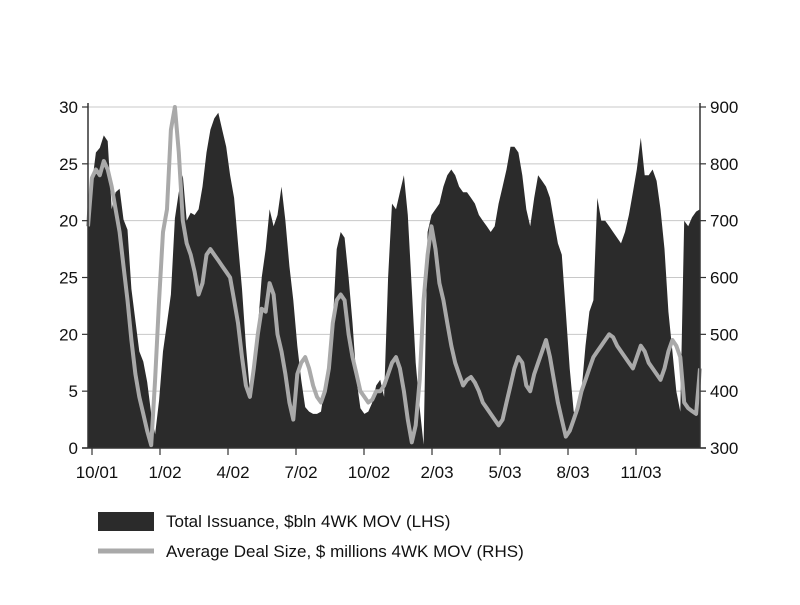  I want to click on right-axis-tick-label: 800, so click(724, 164).